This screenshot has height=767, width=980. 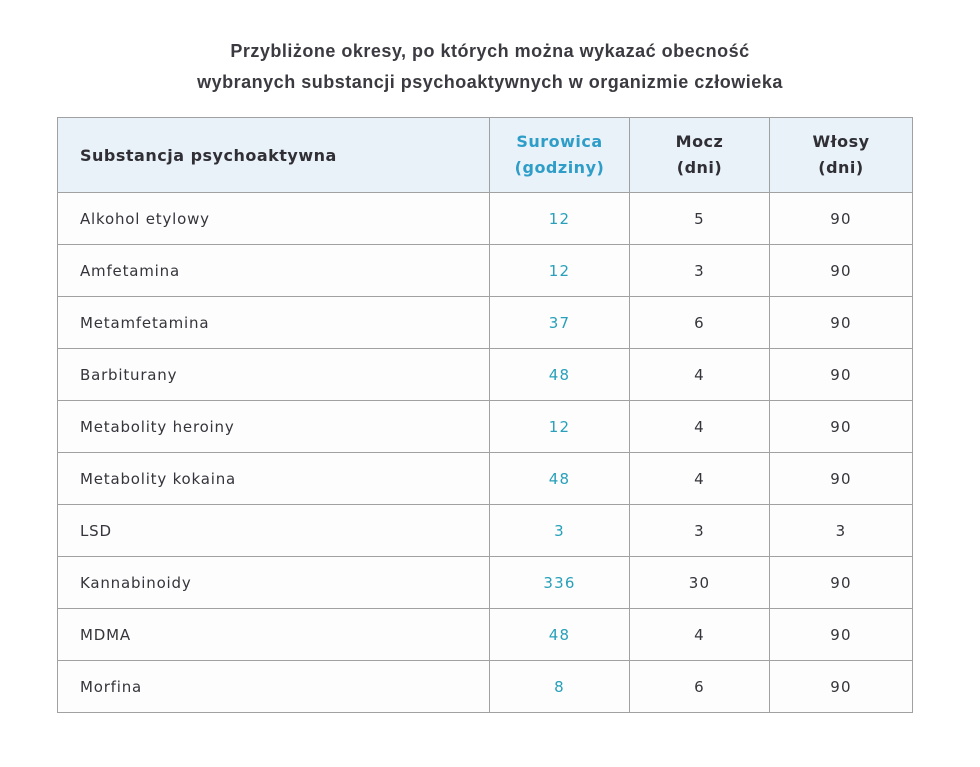 I want to click on cell-urine: 30, so click(x=699, y=582).